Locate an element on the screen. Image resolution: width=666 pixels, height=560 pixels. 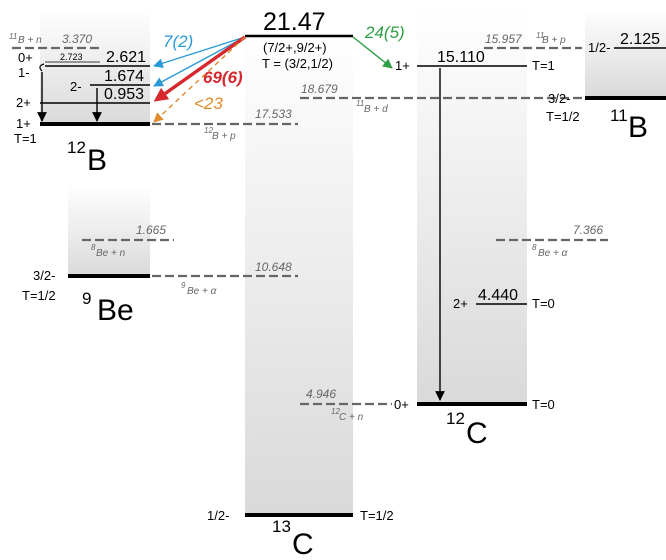
b11-band is located at coordinates (625, 53).